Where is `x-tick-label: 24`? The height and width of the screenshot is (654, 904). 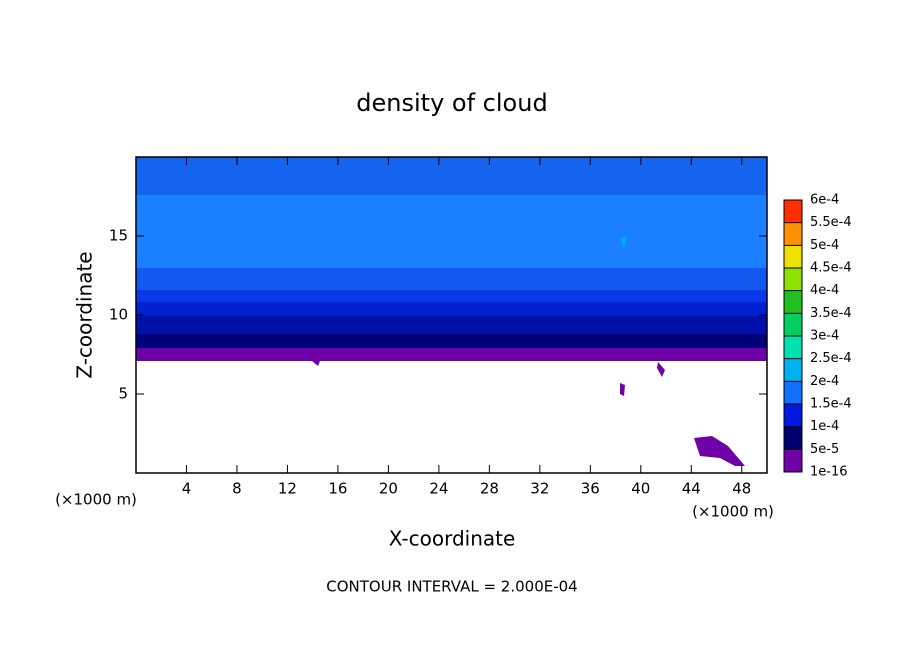 x-tick-label: 24 is located at coordinates (438, 489).